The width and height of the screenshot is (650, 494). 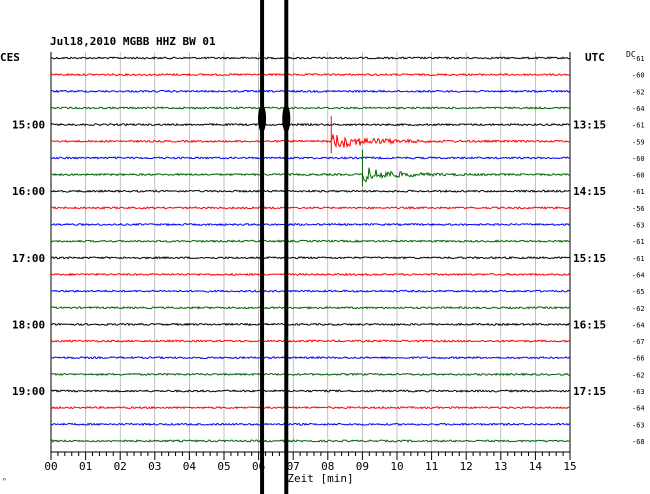 What do you see at coordinates (638, 209) in the screenshot?
I see `dc-value: -56` at bounding box center [638, 209].